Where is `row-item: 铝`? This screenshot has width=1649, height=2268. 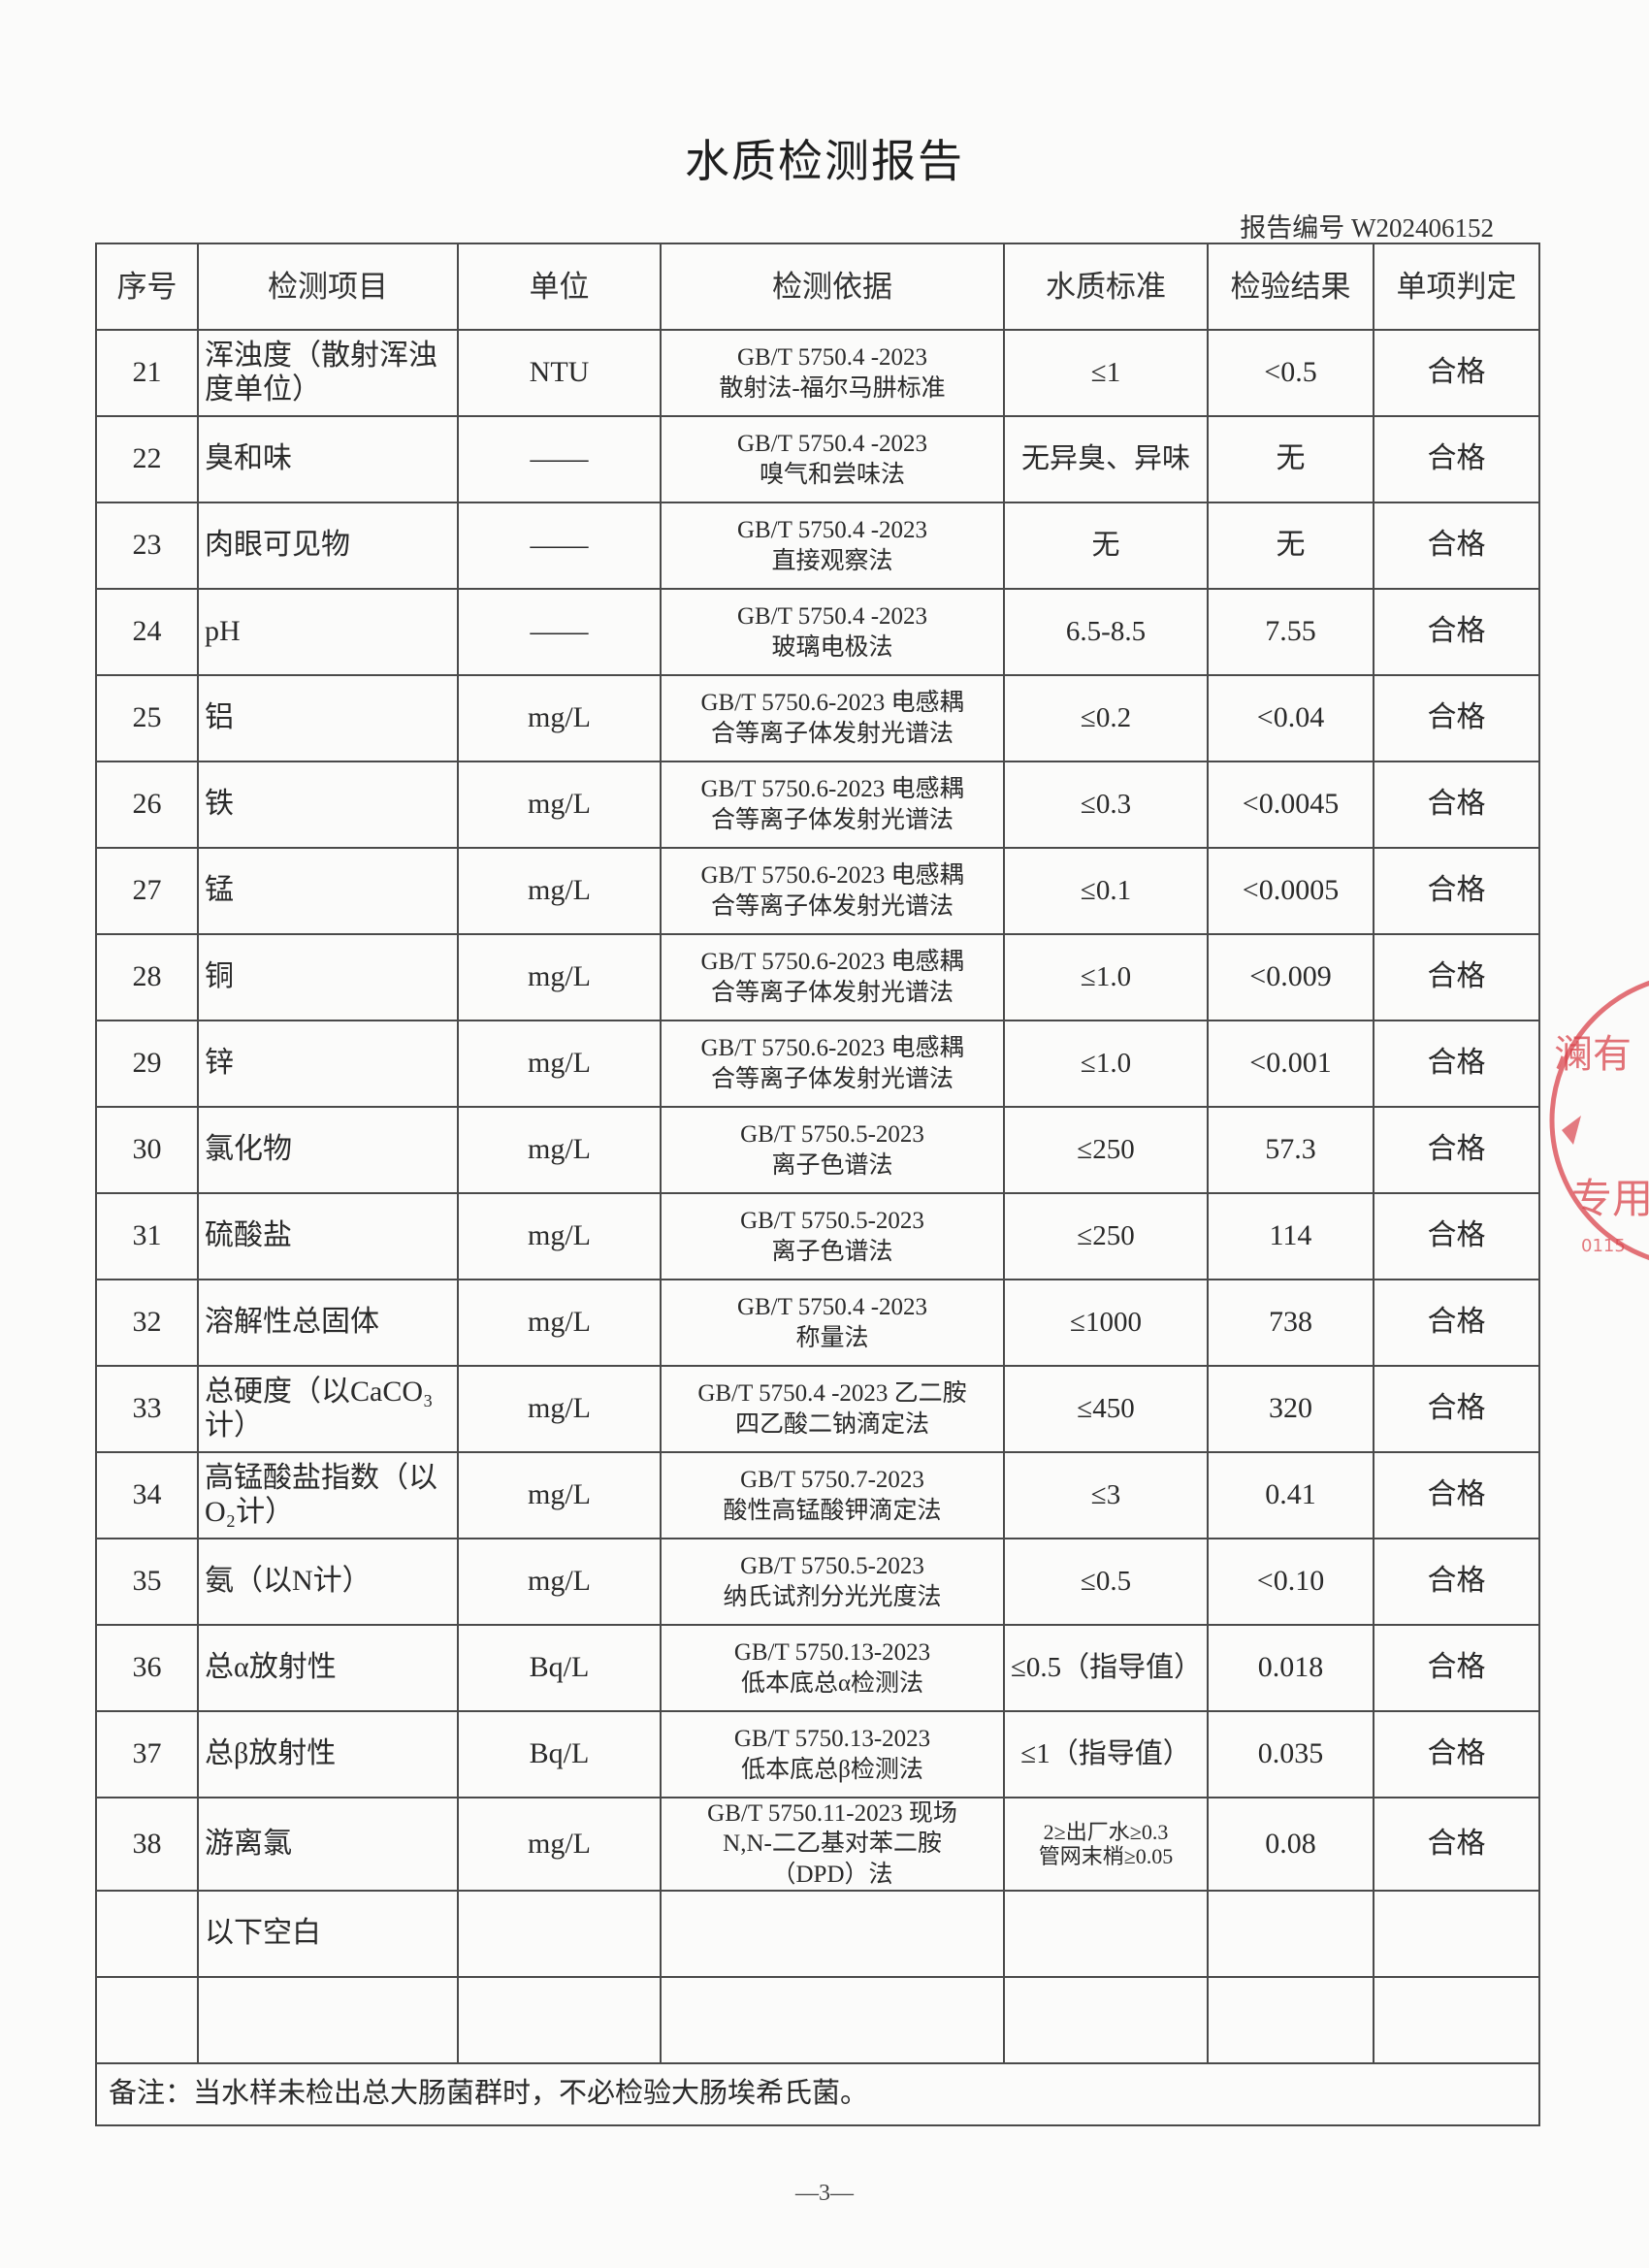 row-item: 铝 is located at coordinates (328, 718).